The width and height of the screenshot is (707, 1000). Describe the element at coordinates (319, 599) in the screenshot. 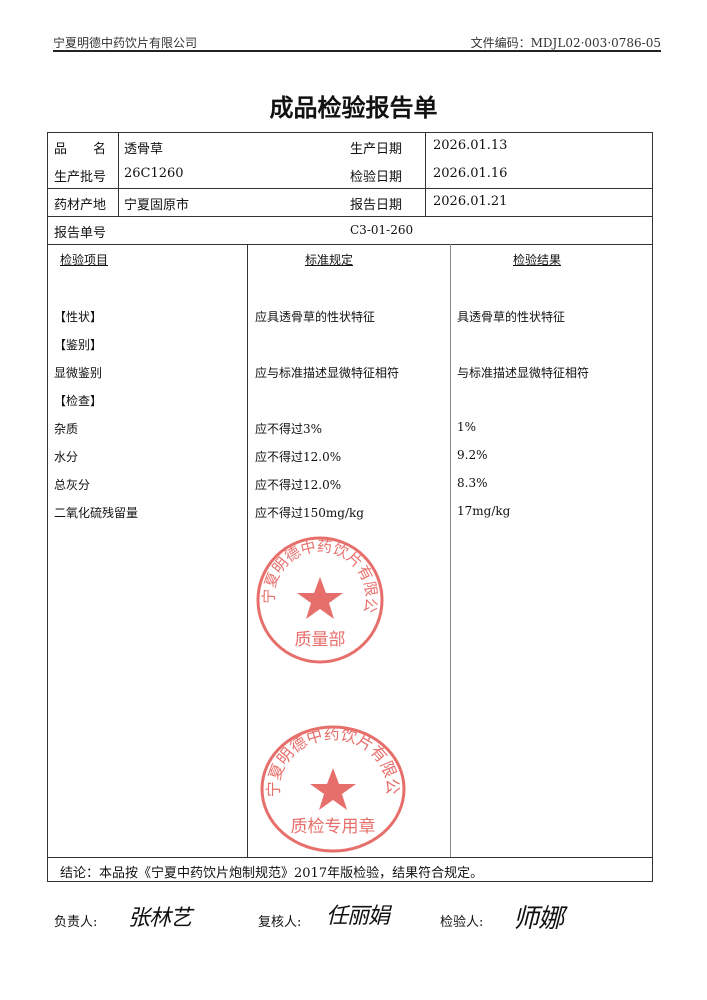

I see `quality-dept-stamp: 宁夏明德中药饮片有限公司 质量部` at that location.